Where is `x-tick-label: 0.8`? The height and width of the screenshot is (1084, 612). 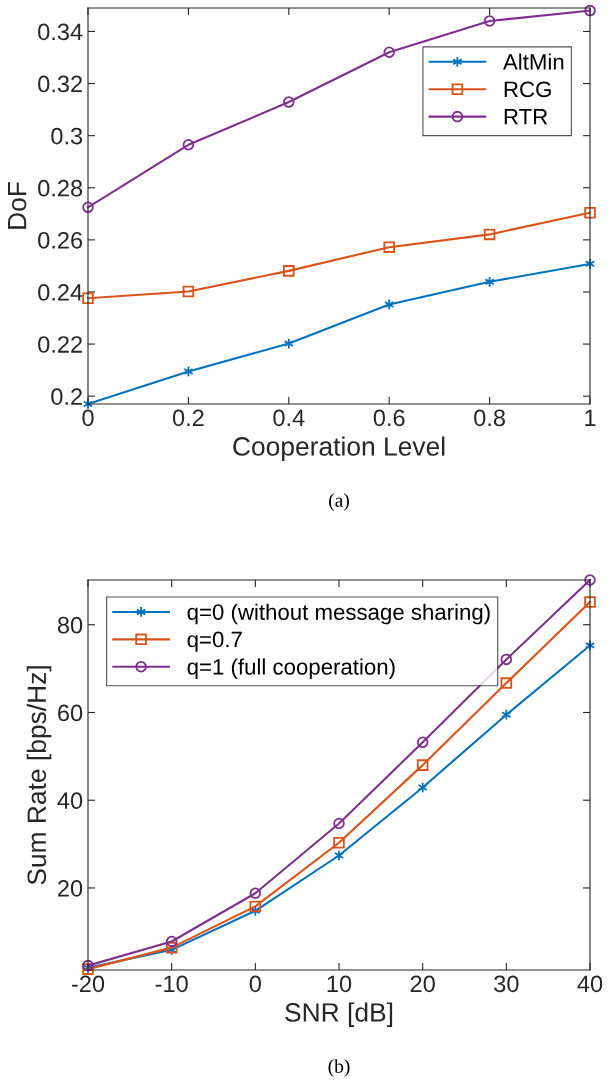 x-tick-label: 0.8 is located at coordinates (489, 418).